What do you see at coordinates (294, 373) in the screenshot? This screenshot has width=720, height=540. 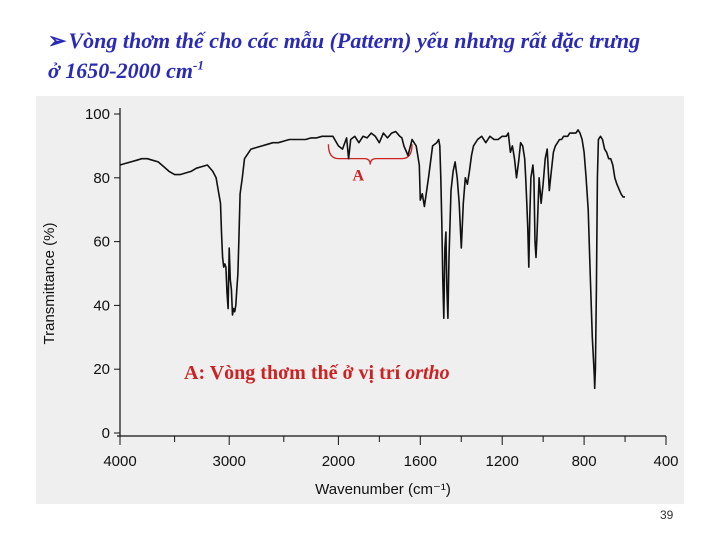 I see `annotation-prefix: A: Vòng thơm thế ở vị trí` at bounding box center [294, 373].